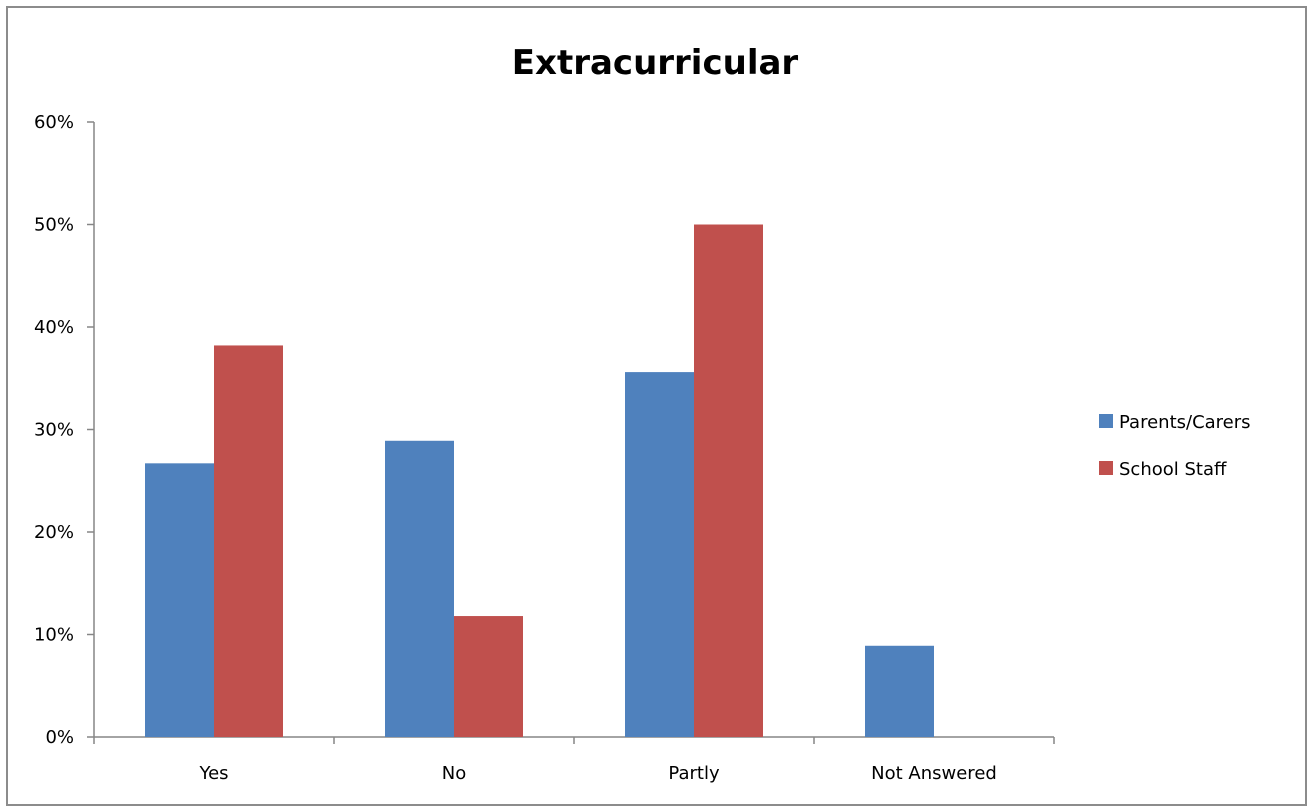  I want to click on x-tick-label: No, so click(454, 773).